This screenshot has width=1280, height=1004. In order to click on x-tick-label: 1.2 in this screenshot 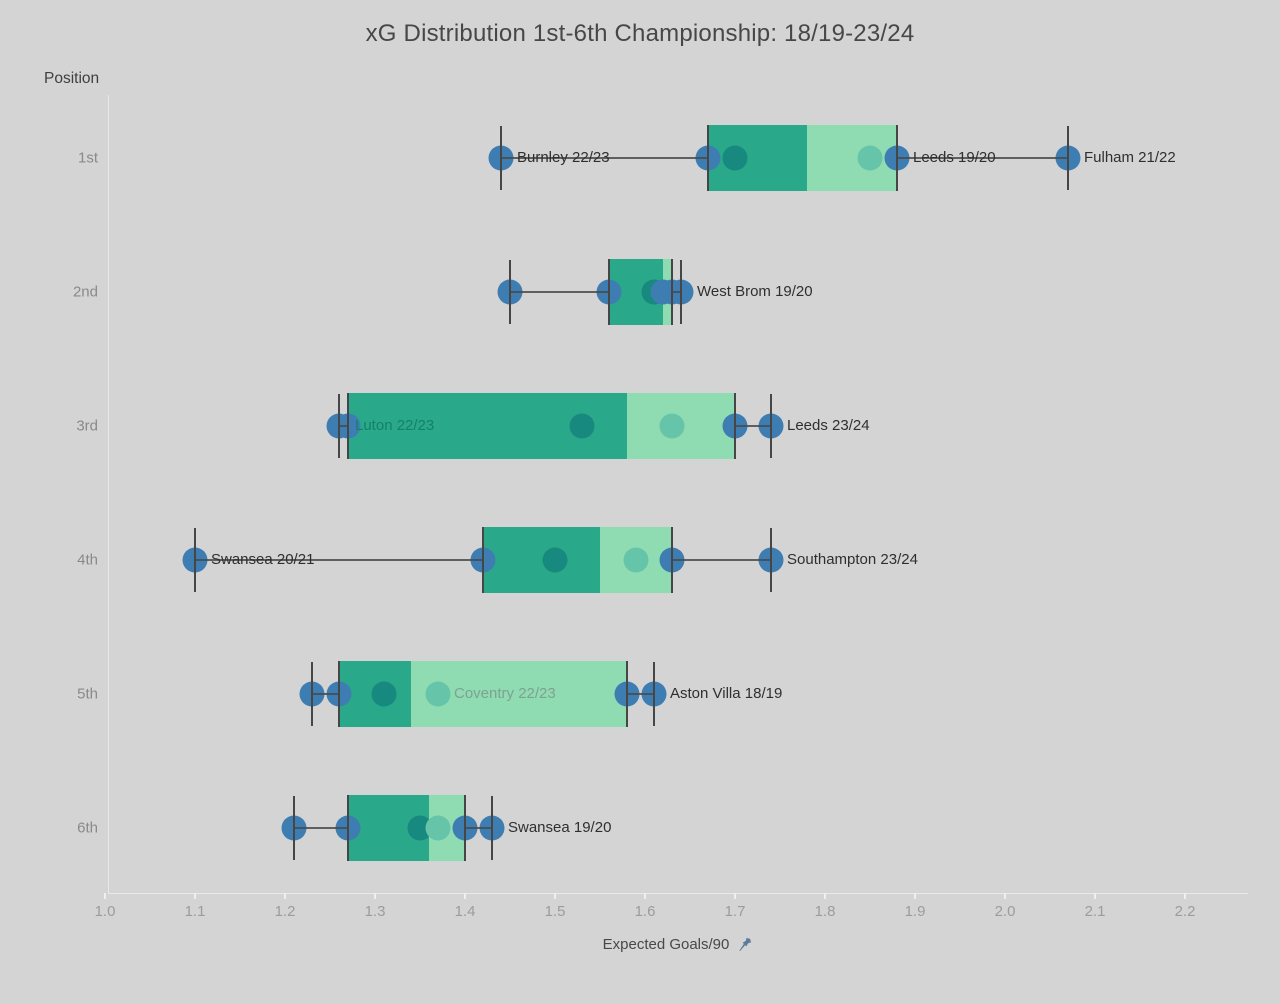, I will do `click(285, 911)`.